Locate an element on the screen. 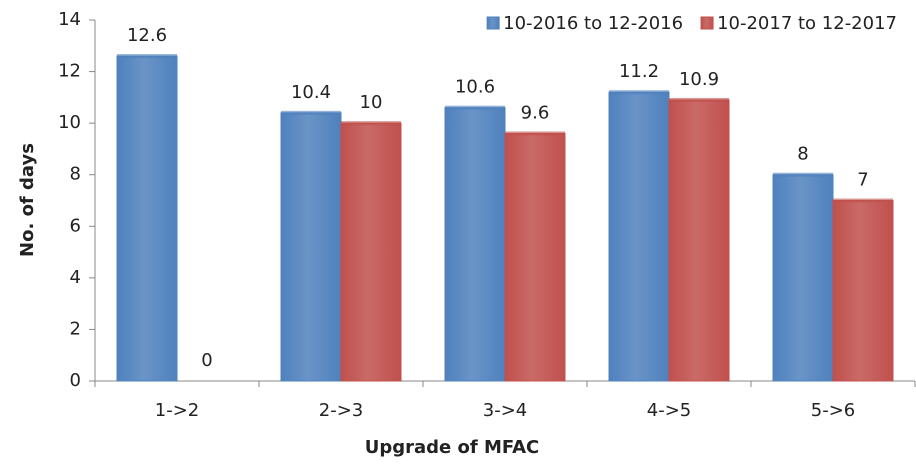 This screenshot has width=916, height=464. value-label: 8 is located at coordinates (802, 154).